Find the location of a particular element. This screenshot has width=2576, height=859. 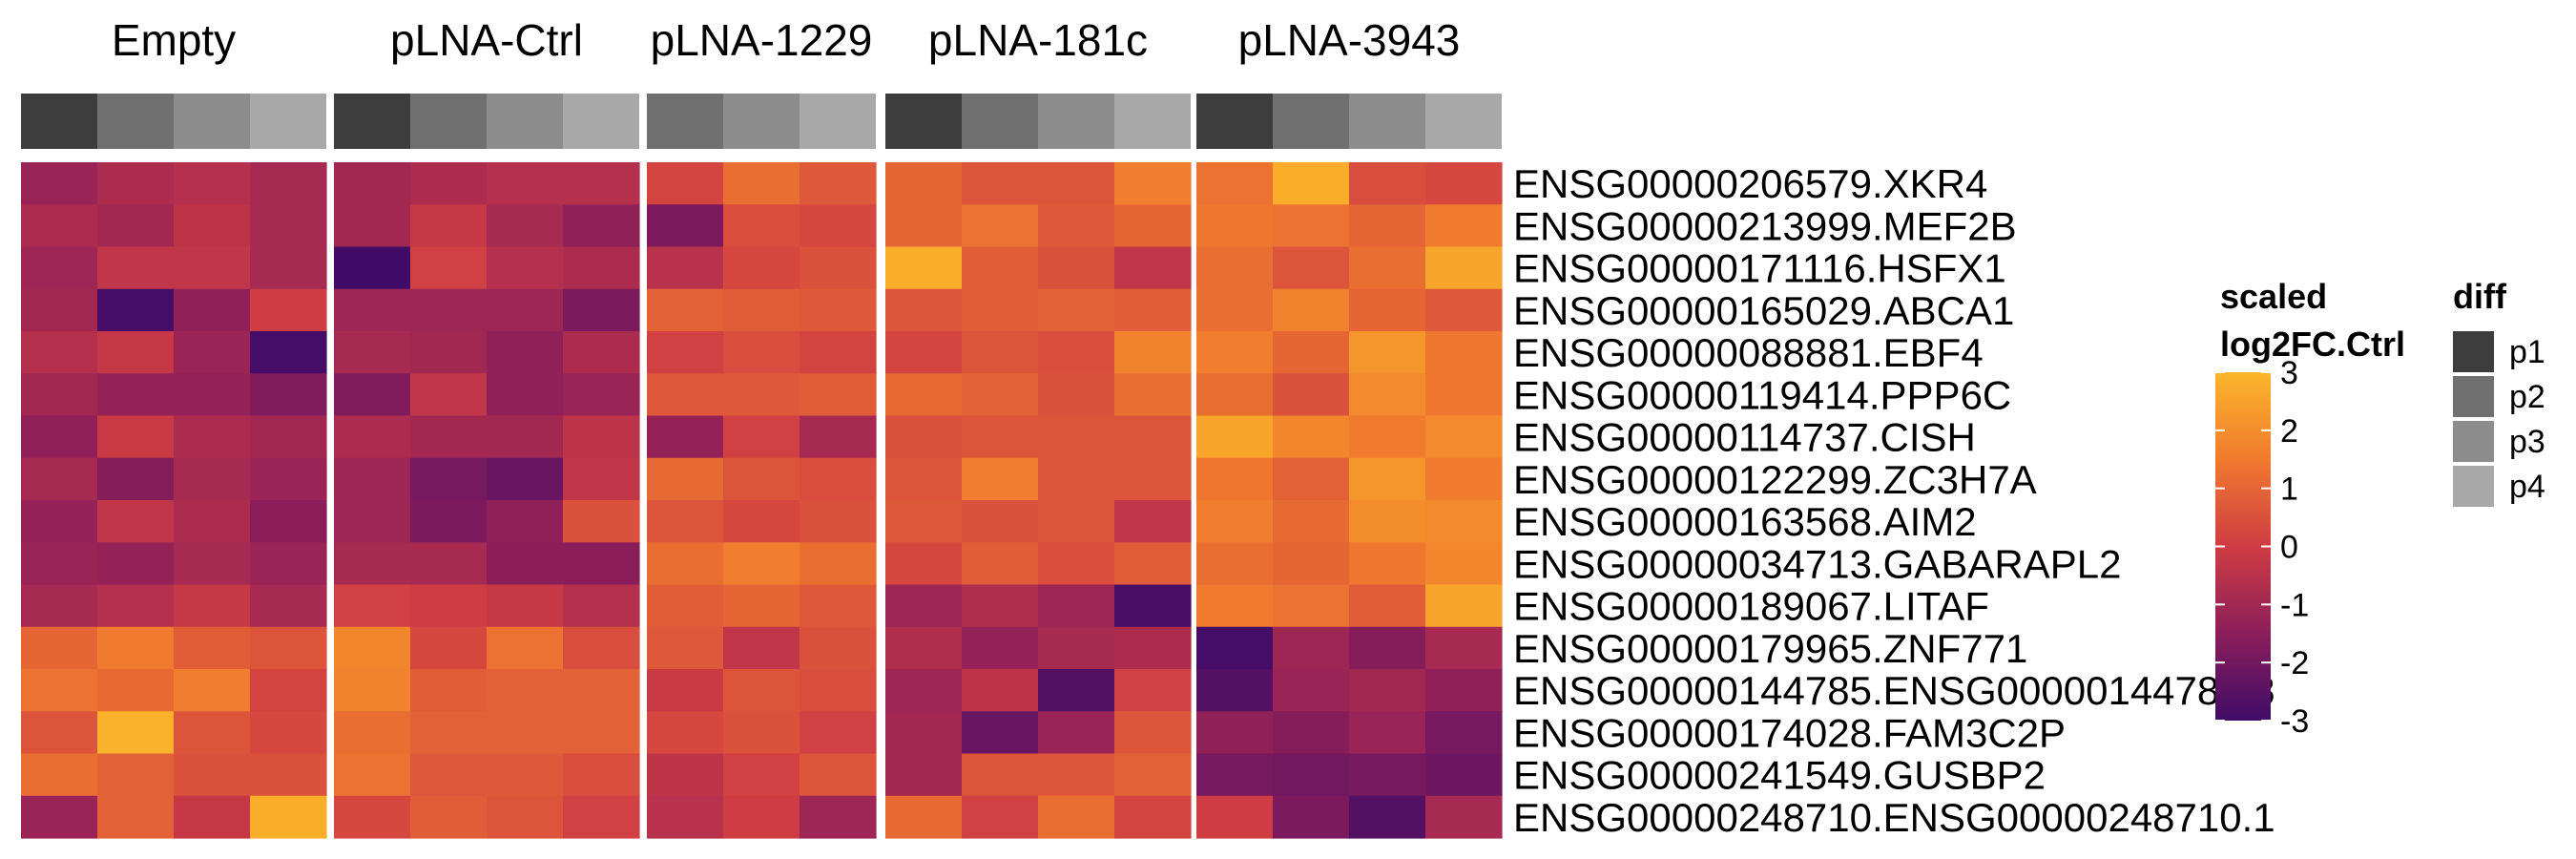

fill-tick-label: -1 is located at coordinates (2294, 605).